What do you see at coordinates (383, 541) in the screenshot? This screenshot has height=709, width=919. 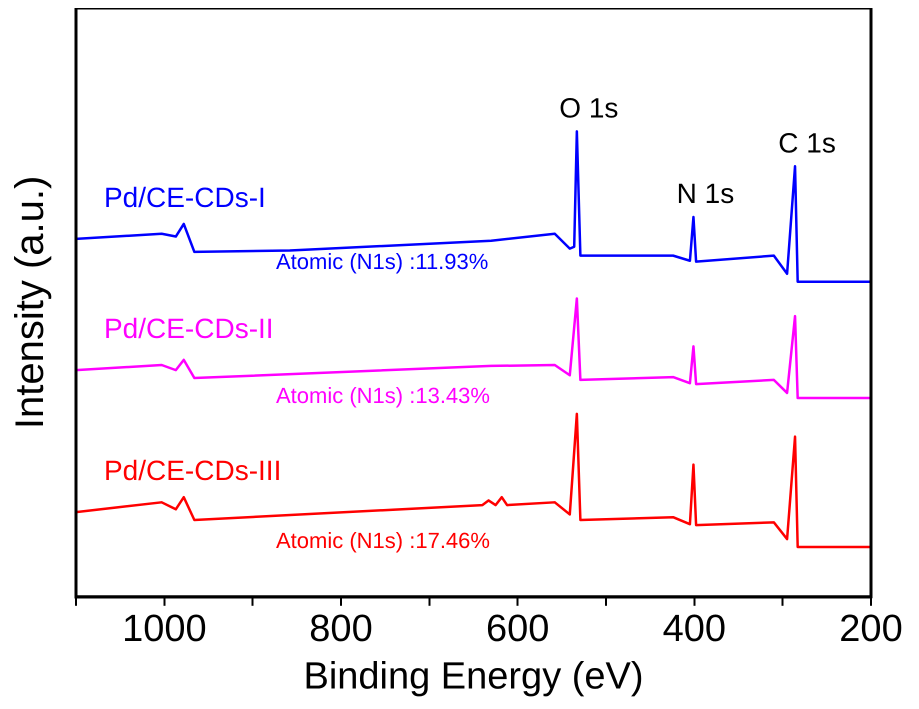 I see `annotation: Atomic (N1s) :17.46%` at bounding box center [383, 541].